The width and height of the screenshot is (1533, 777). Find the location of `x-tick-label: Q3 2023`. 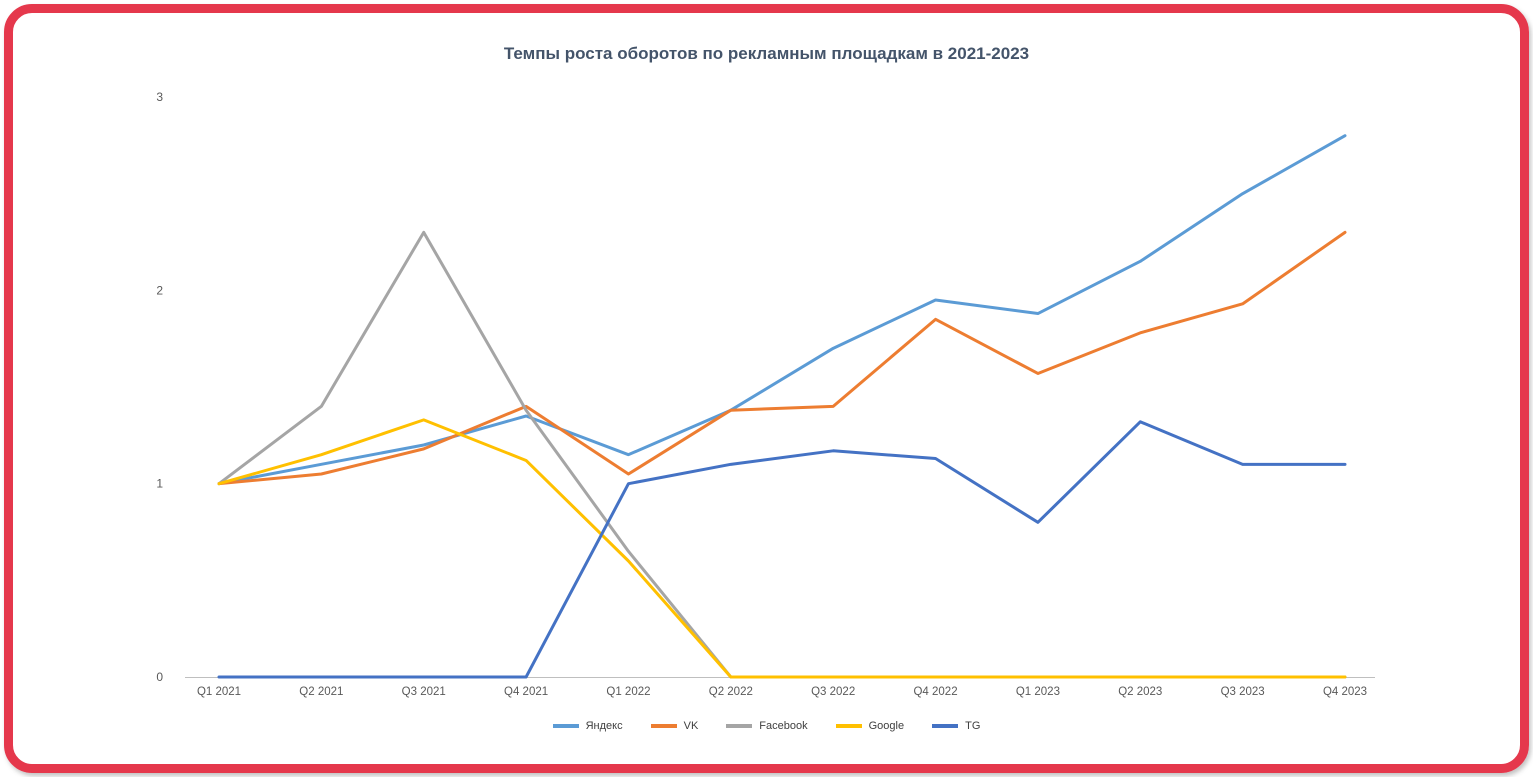

x-tick-label: Q3 2023 is located at coordinates (1243, 692).